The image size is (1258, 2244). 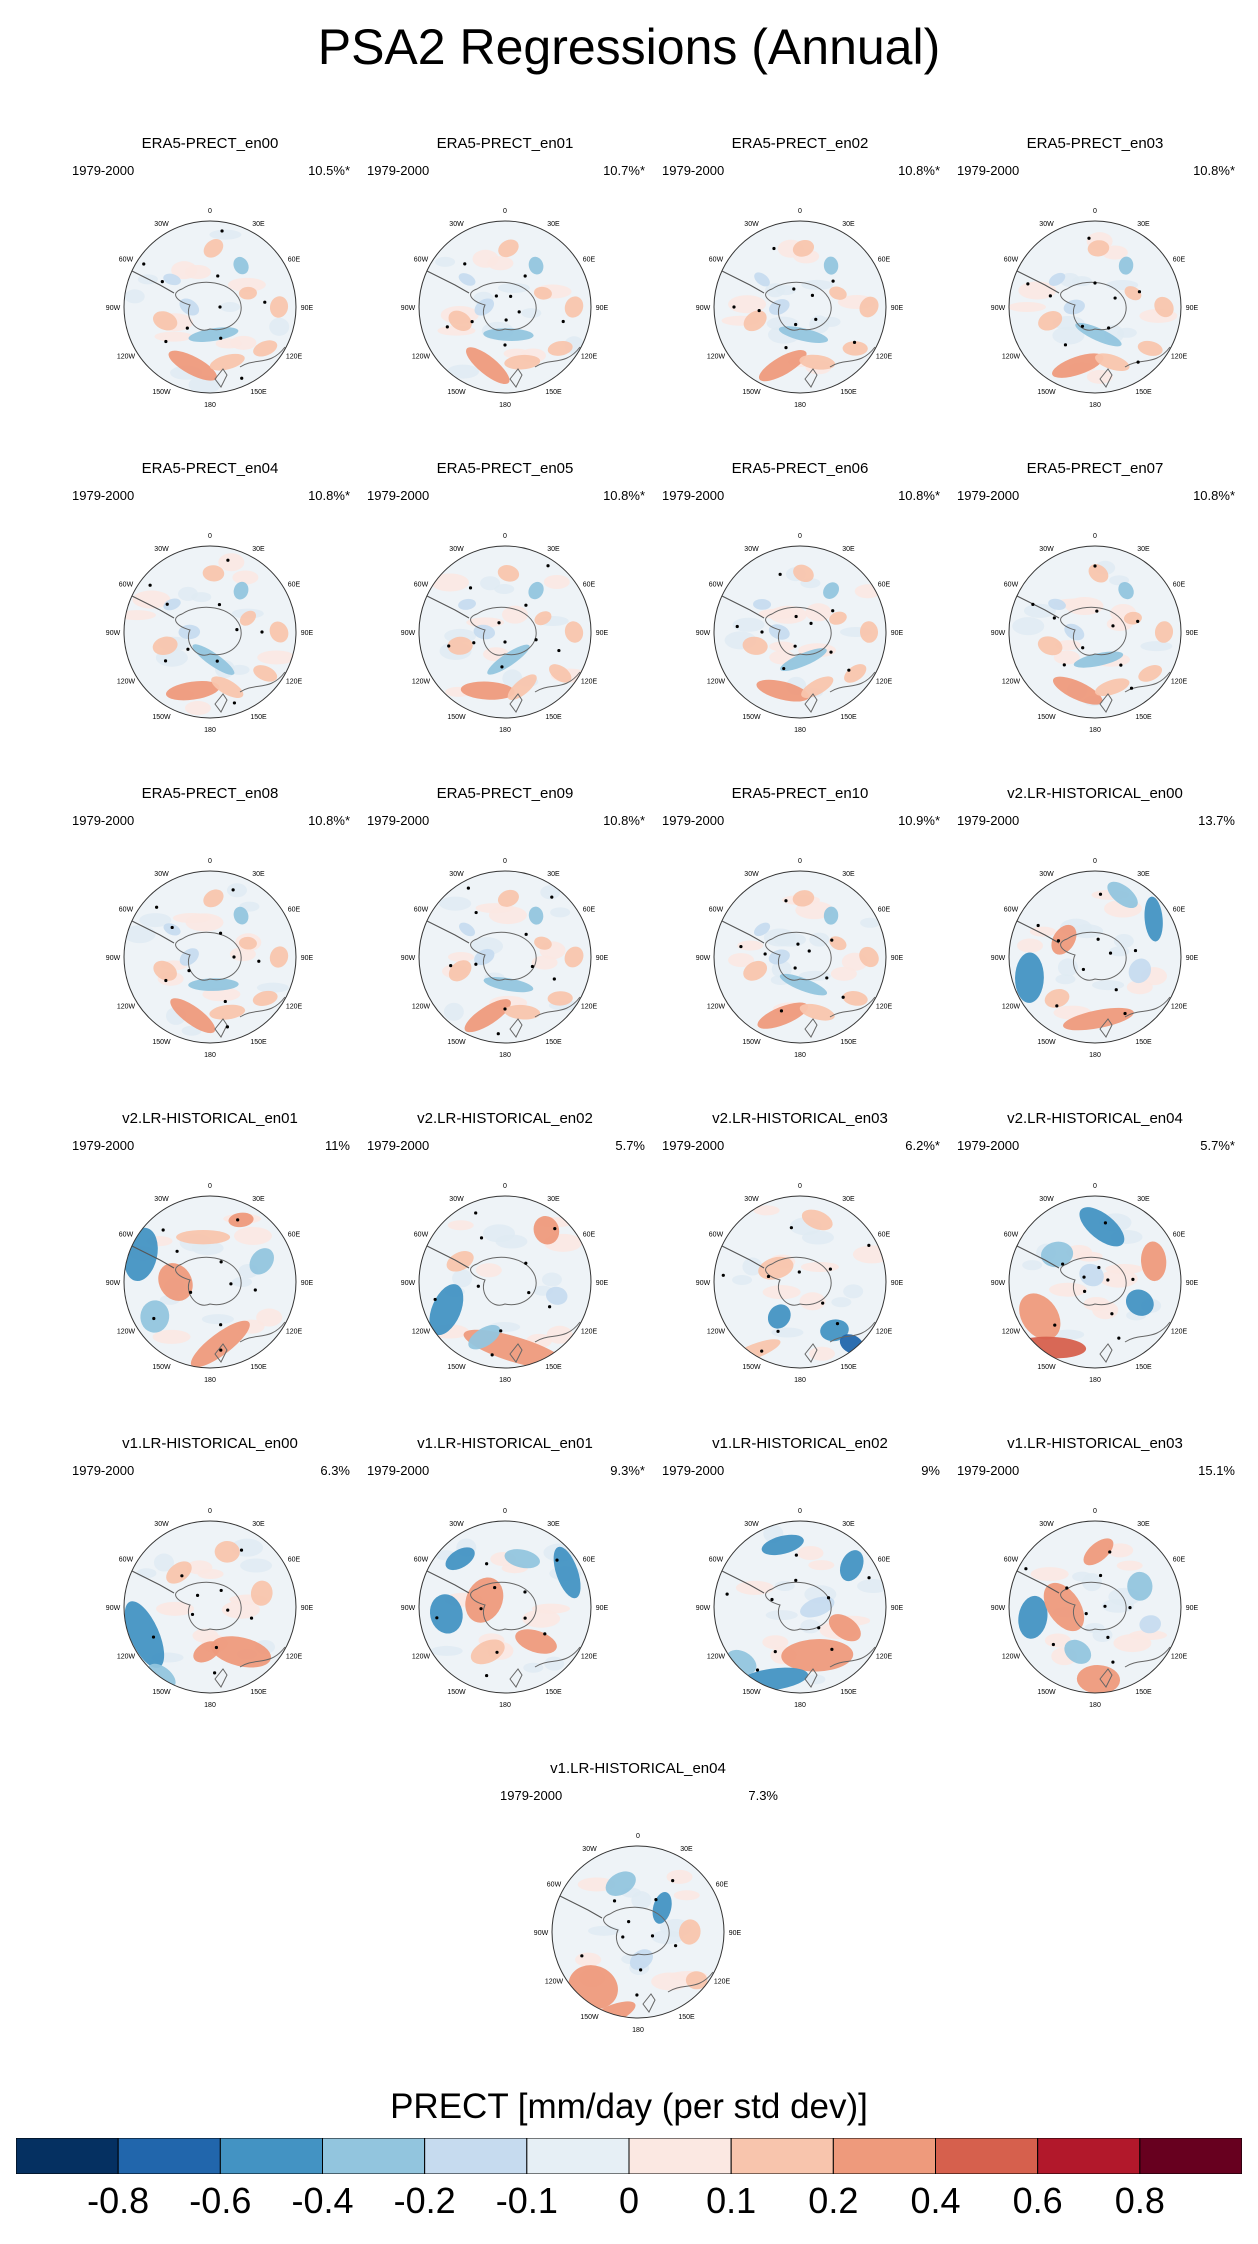 I want to click on longitude-label: 0, so click(x=800, y=1511).